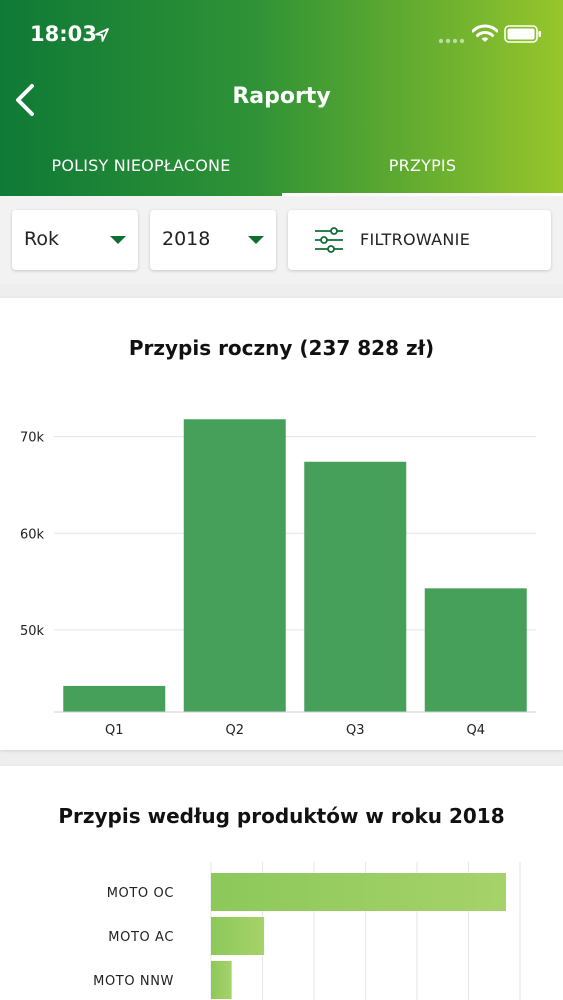  Describe the element at coordinates (355, 730) in the screenshot. I see `x-tick-label: Q3` at that location.